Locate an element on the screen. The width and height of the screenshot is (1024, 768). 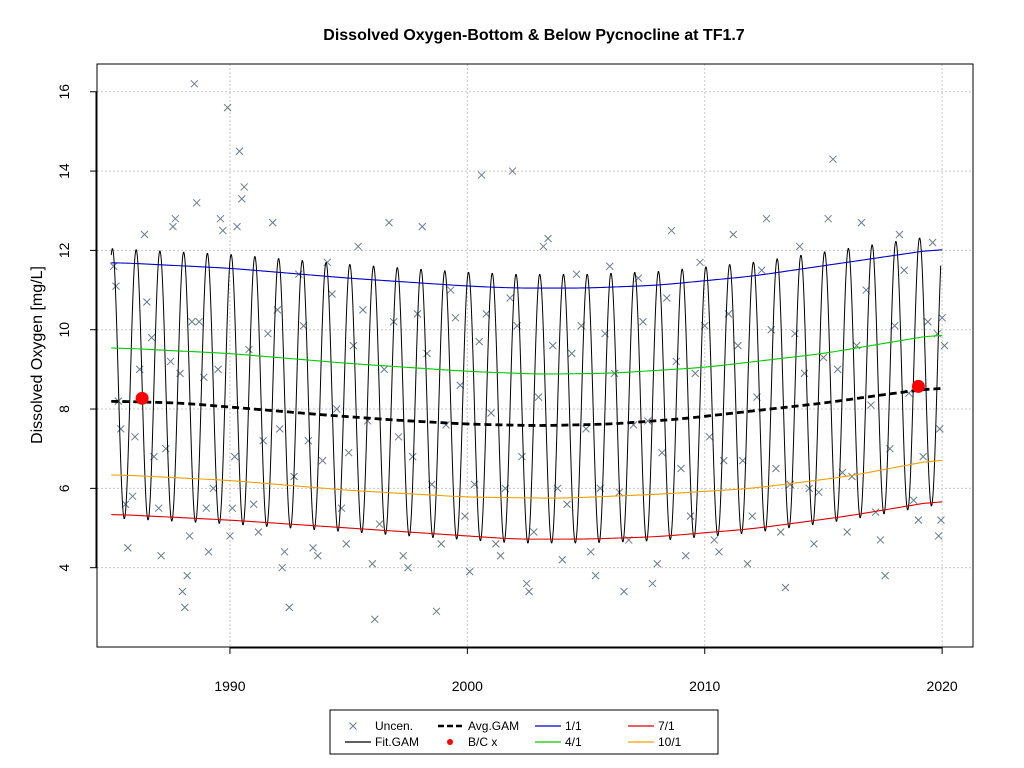
y-tick-label: 14 is located at coordinates (64, 171).